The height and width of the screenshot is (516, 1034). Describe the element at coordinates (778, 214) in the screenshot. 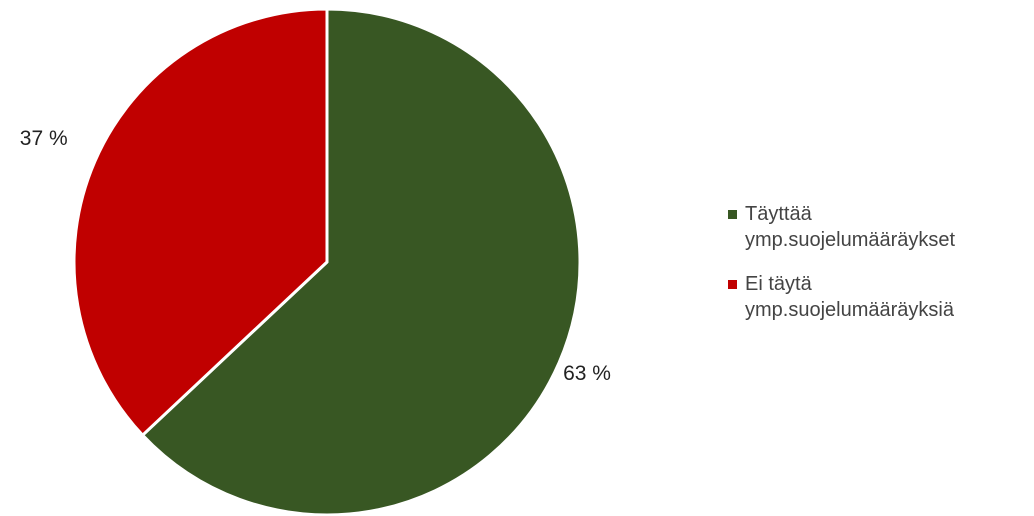

I see `legend-label-meets-regulations-line1: Täyttää` at that location.